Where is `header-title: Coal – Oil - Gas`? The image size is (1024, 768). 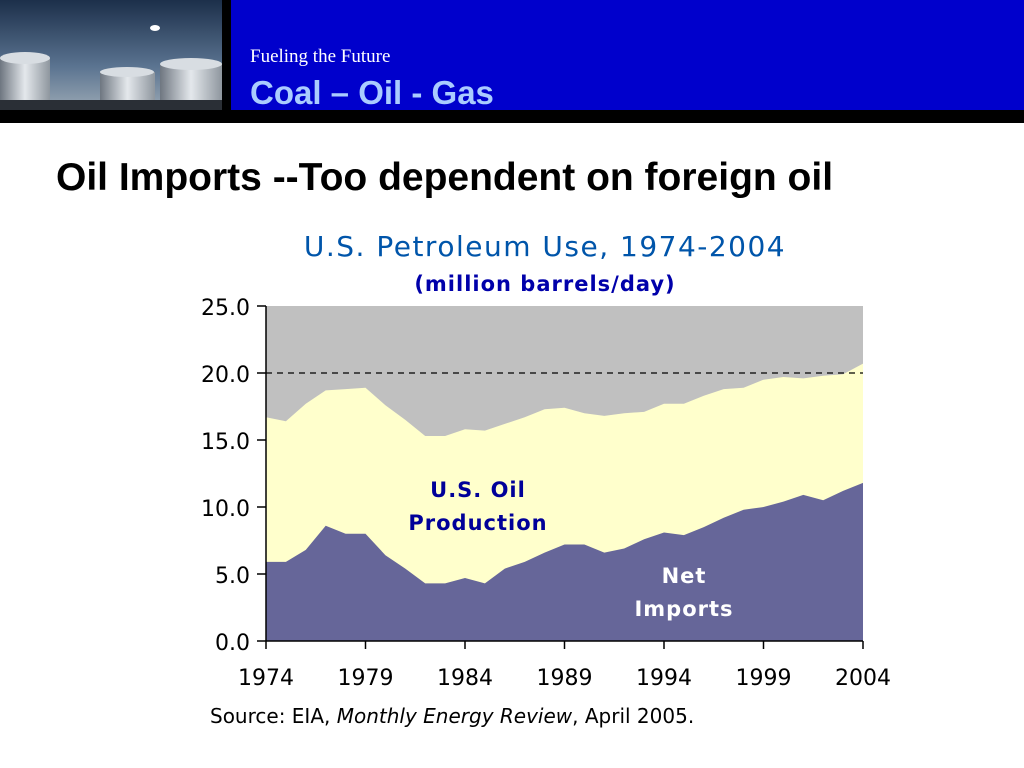
header-title: Coal – Oil - Gas is located at coordinates (372, 92).